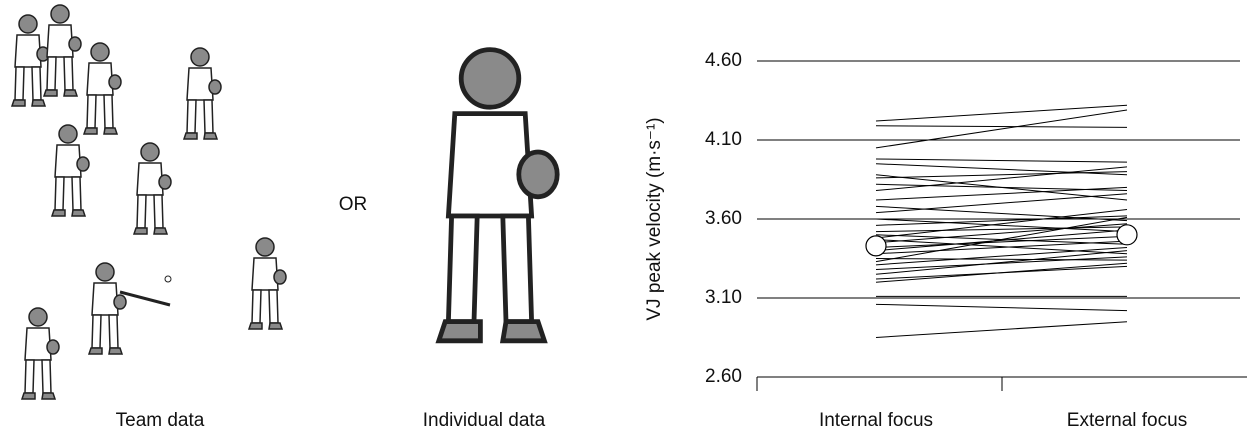 This screenshot has width=1247, height=435. I want to click on panel-label: Individual data, so click(484, 420).